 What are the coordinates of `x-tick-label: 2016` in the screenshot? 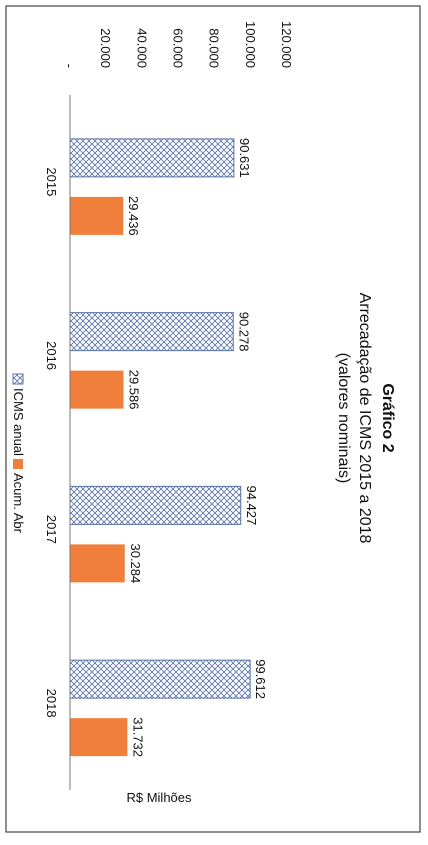 It's located at (51, 355).